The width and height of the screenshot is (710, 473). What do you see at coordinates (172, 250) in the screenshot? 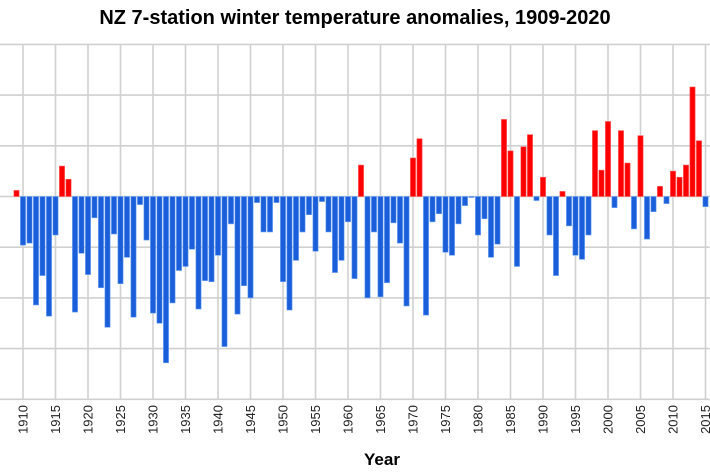
I see `bar-1933` at bounding box center [172, 250].